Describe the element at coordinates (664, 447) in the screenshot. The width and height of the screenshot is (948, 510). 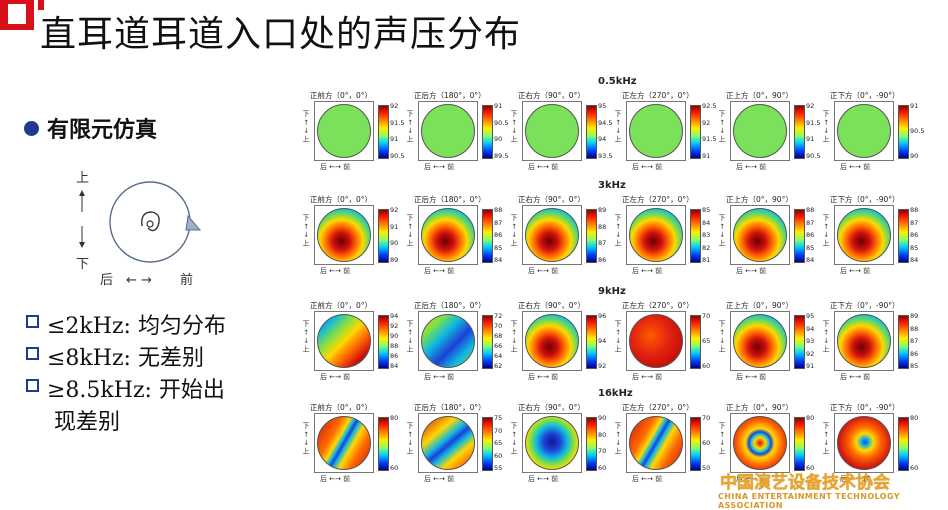
I see `pressure-map-panel: 正左方（270°，0°） 下 ← → 上 70 60 50 后 ←→ 前` at that location.